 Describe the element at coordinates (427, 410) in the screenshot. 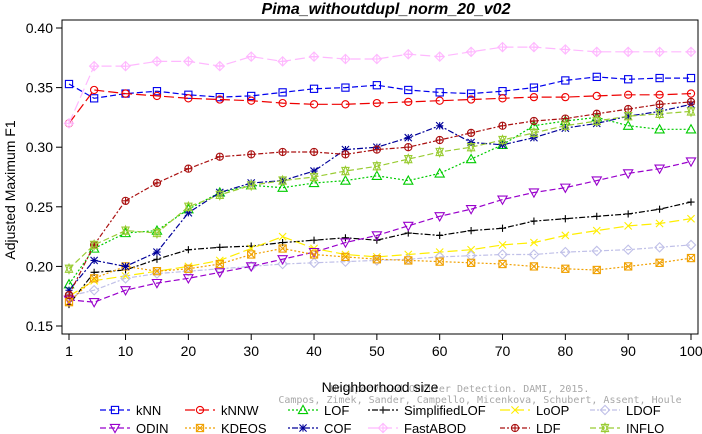

I see `legend-item-simplifiedlof: SimplifiedLOF` at that location.